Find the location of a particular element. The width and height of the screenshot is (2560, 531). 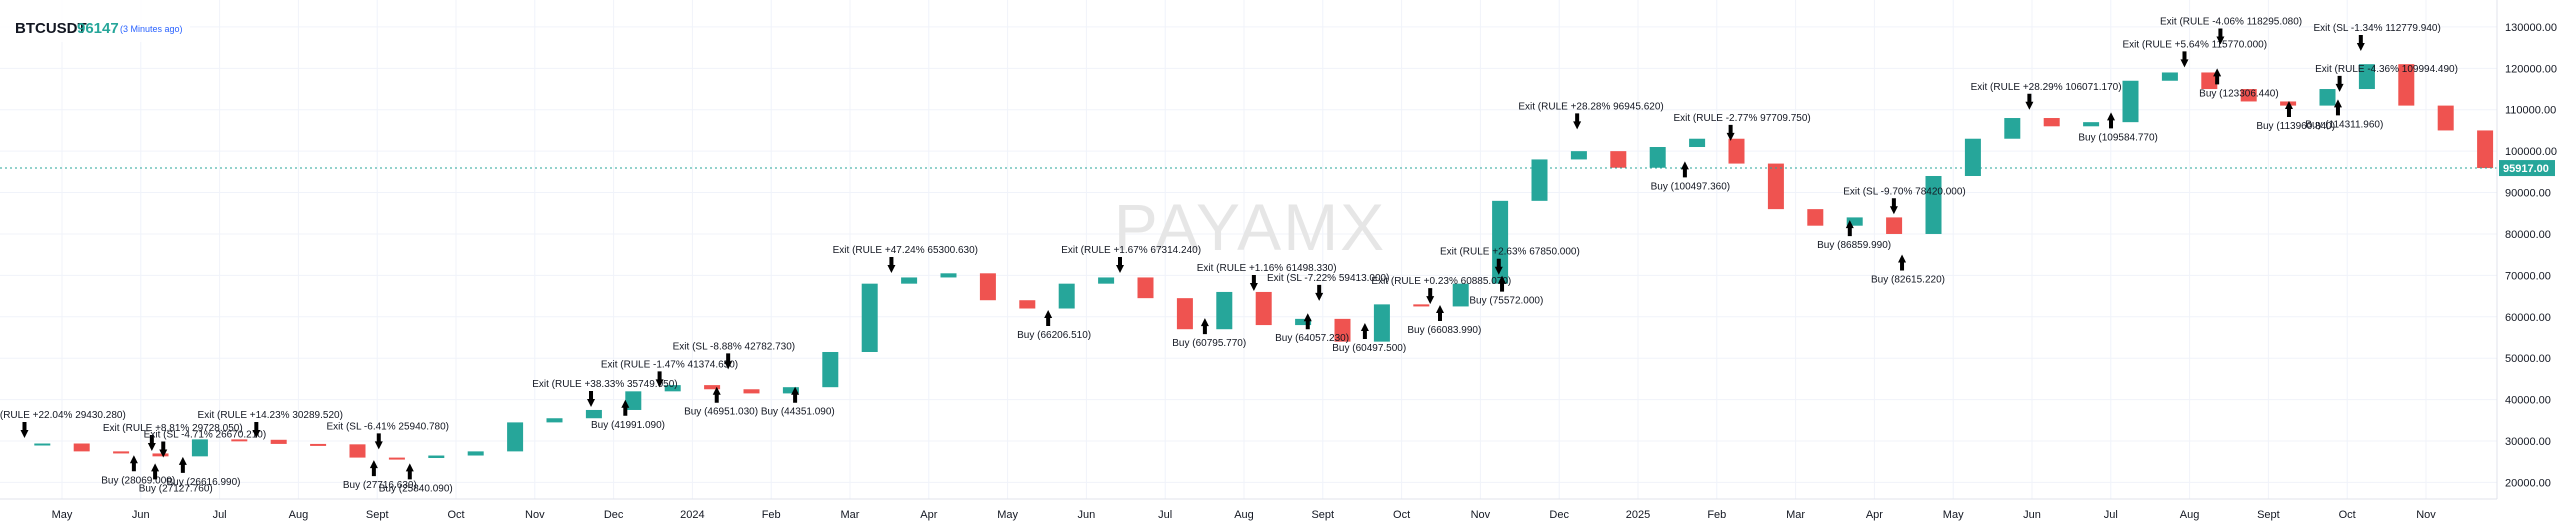

exit-label: Exit (RULE -1.47% 41374.650) is located at coordinates (669, 364).